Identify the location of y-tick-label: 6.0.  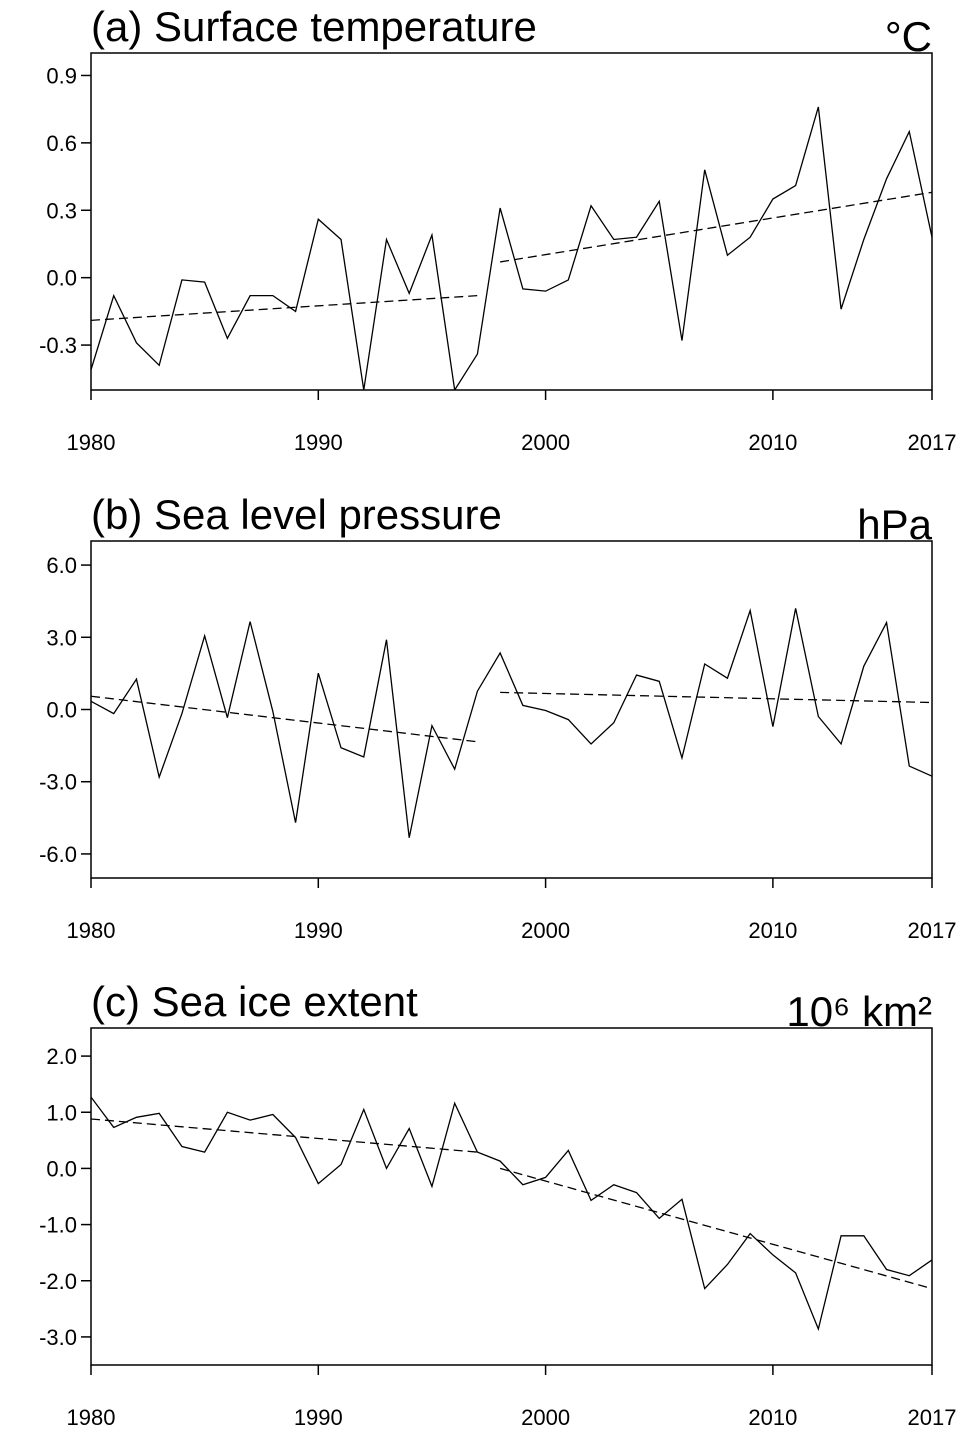
(61, 565).